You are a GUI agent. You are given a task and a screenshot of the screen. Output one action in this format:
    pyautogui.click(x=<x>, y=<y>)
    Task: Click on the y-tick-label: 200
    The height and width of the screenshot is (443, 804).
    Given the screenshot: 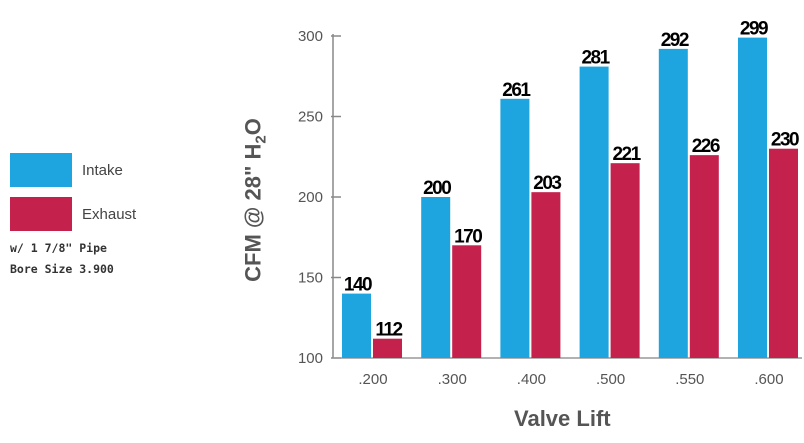 What is the action you would take?
    pyautogui.click(x=310, y=197)
    